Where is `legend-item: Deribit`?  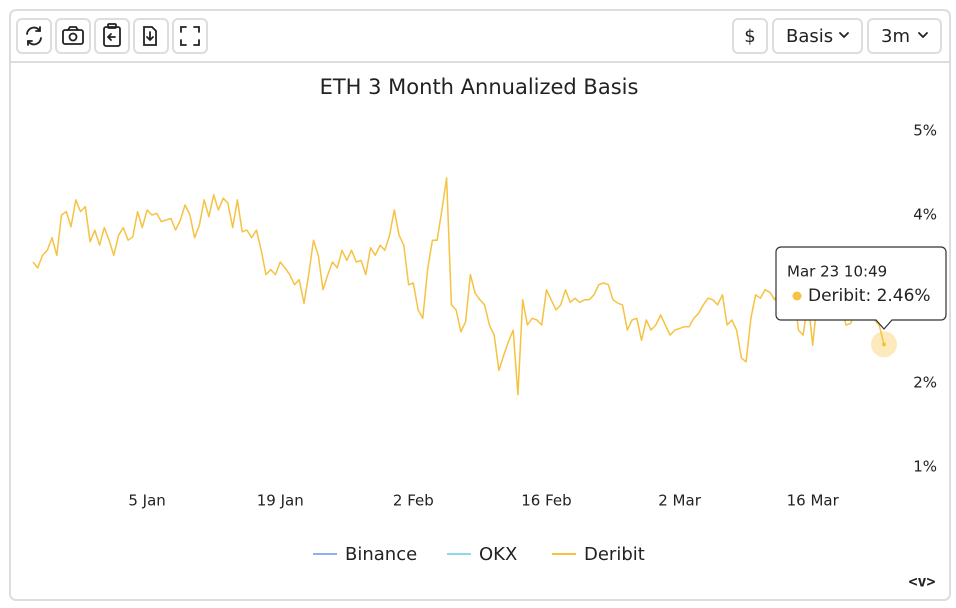 legend-item: Deribit is located at coordinates (598, 554).